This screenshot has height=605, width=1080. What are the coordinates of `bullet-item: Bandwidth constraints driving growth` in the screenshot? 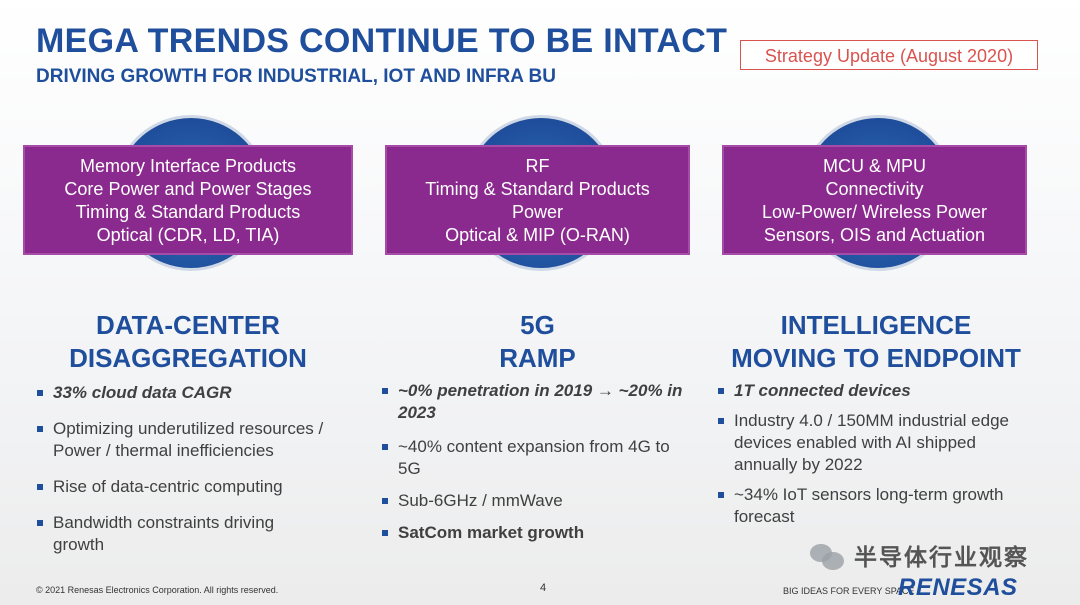 It's located at (174, 534).